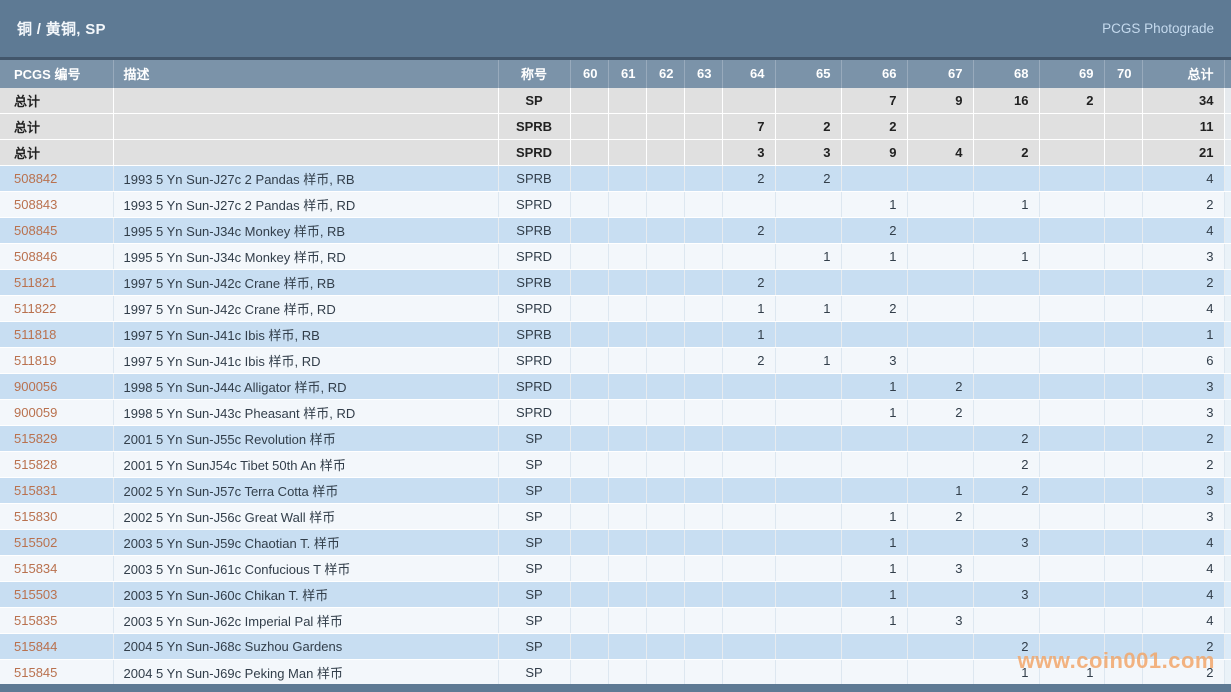  I want to click on row-edge, so click(1227, 386).